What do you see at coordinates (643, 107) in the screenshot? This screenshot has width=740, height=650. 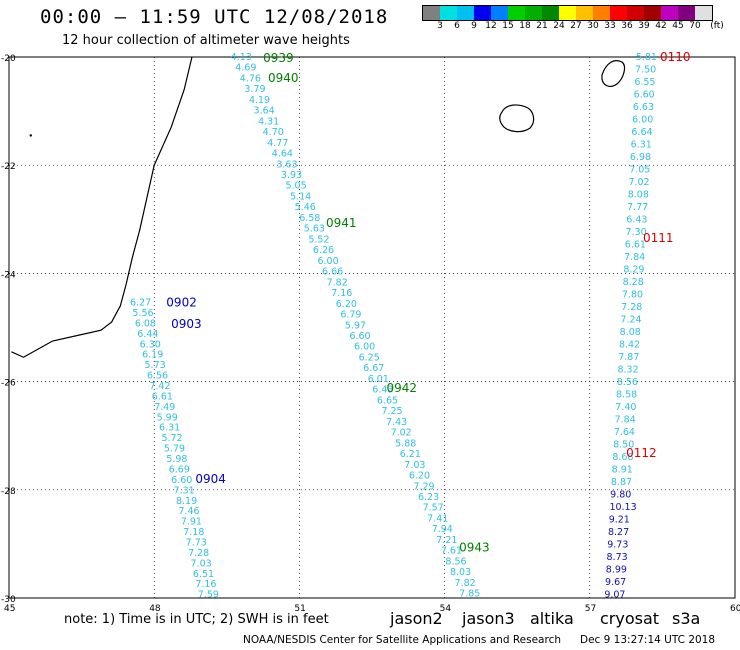 I see `wave-height-label: 6.63` at bounding box center [643, 107].